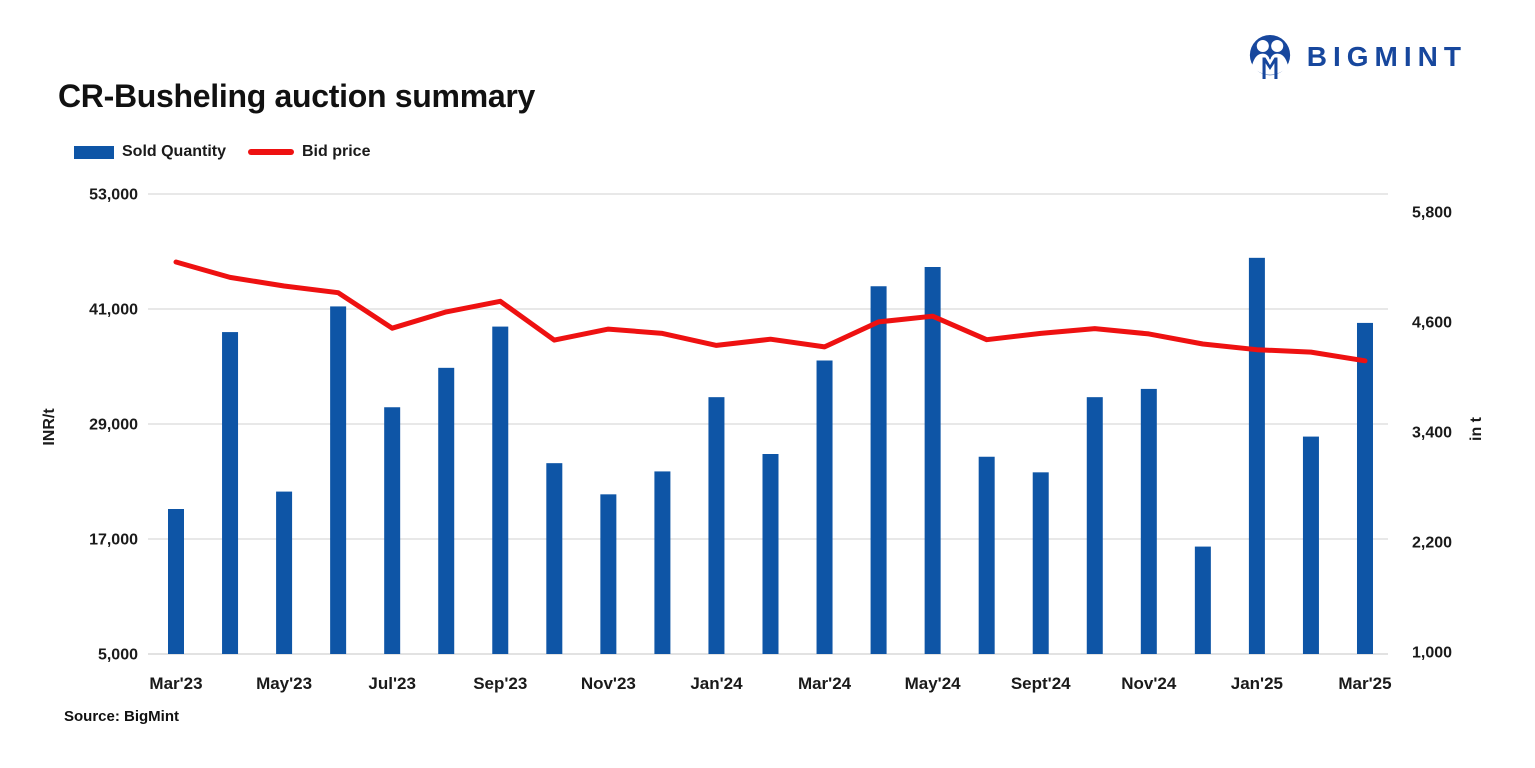 The height and width of the screenshot is (768, 1535). What do you see at coordinates (1269, 57) in the screenshot?
I see `two-people-m-icon` at bounding box center [1269, 57].